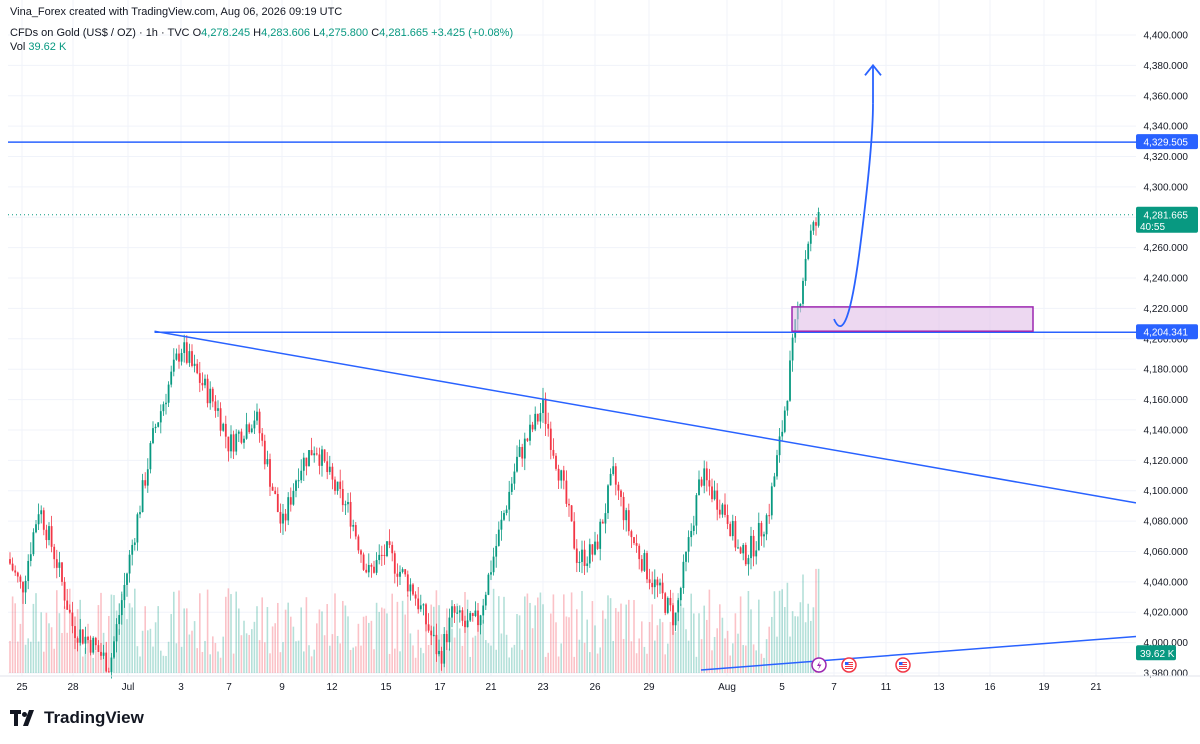  I want to click on time-tick-label: 13, so click(939, 687).